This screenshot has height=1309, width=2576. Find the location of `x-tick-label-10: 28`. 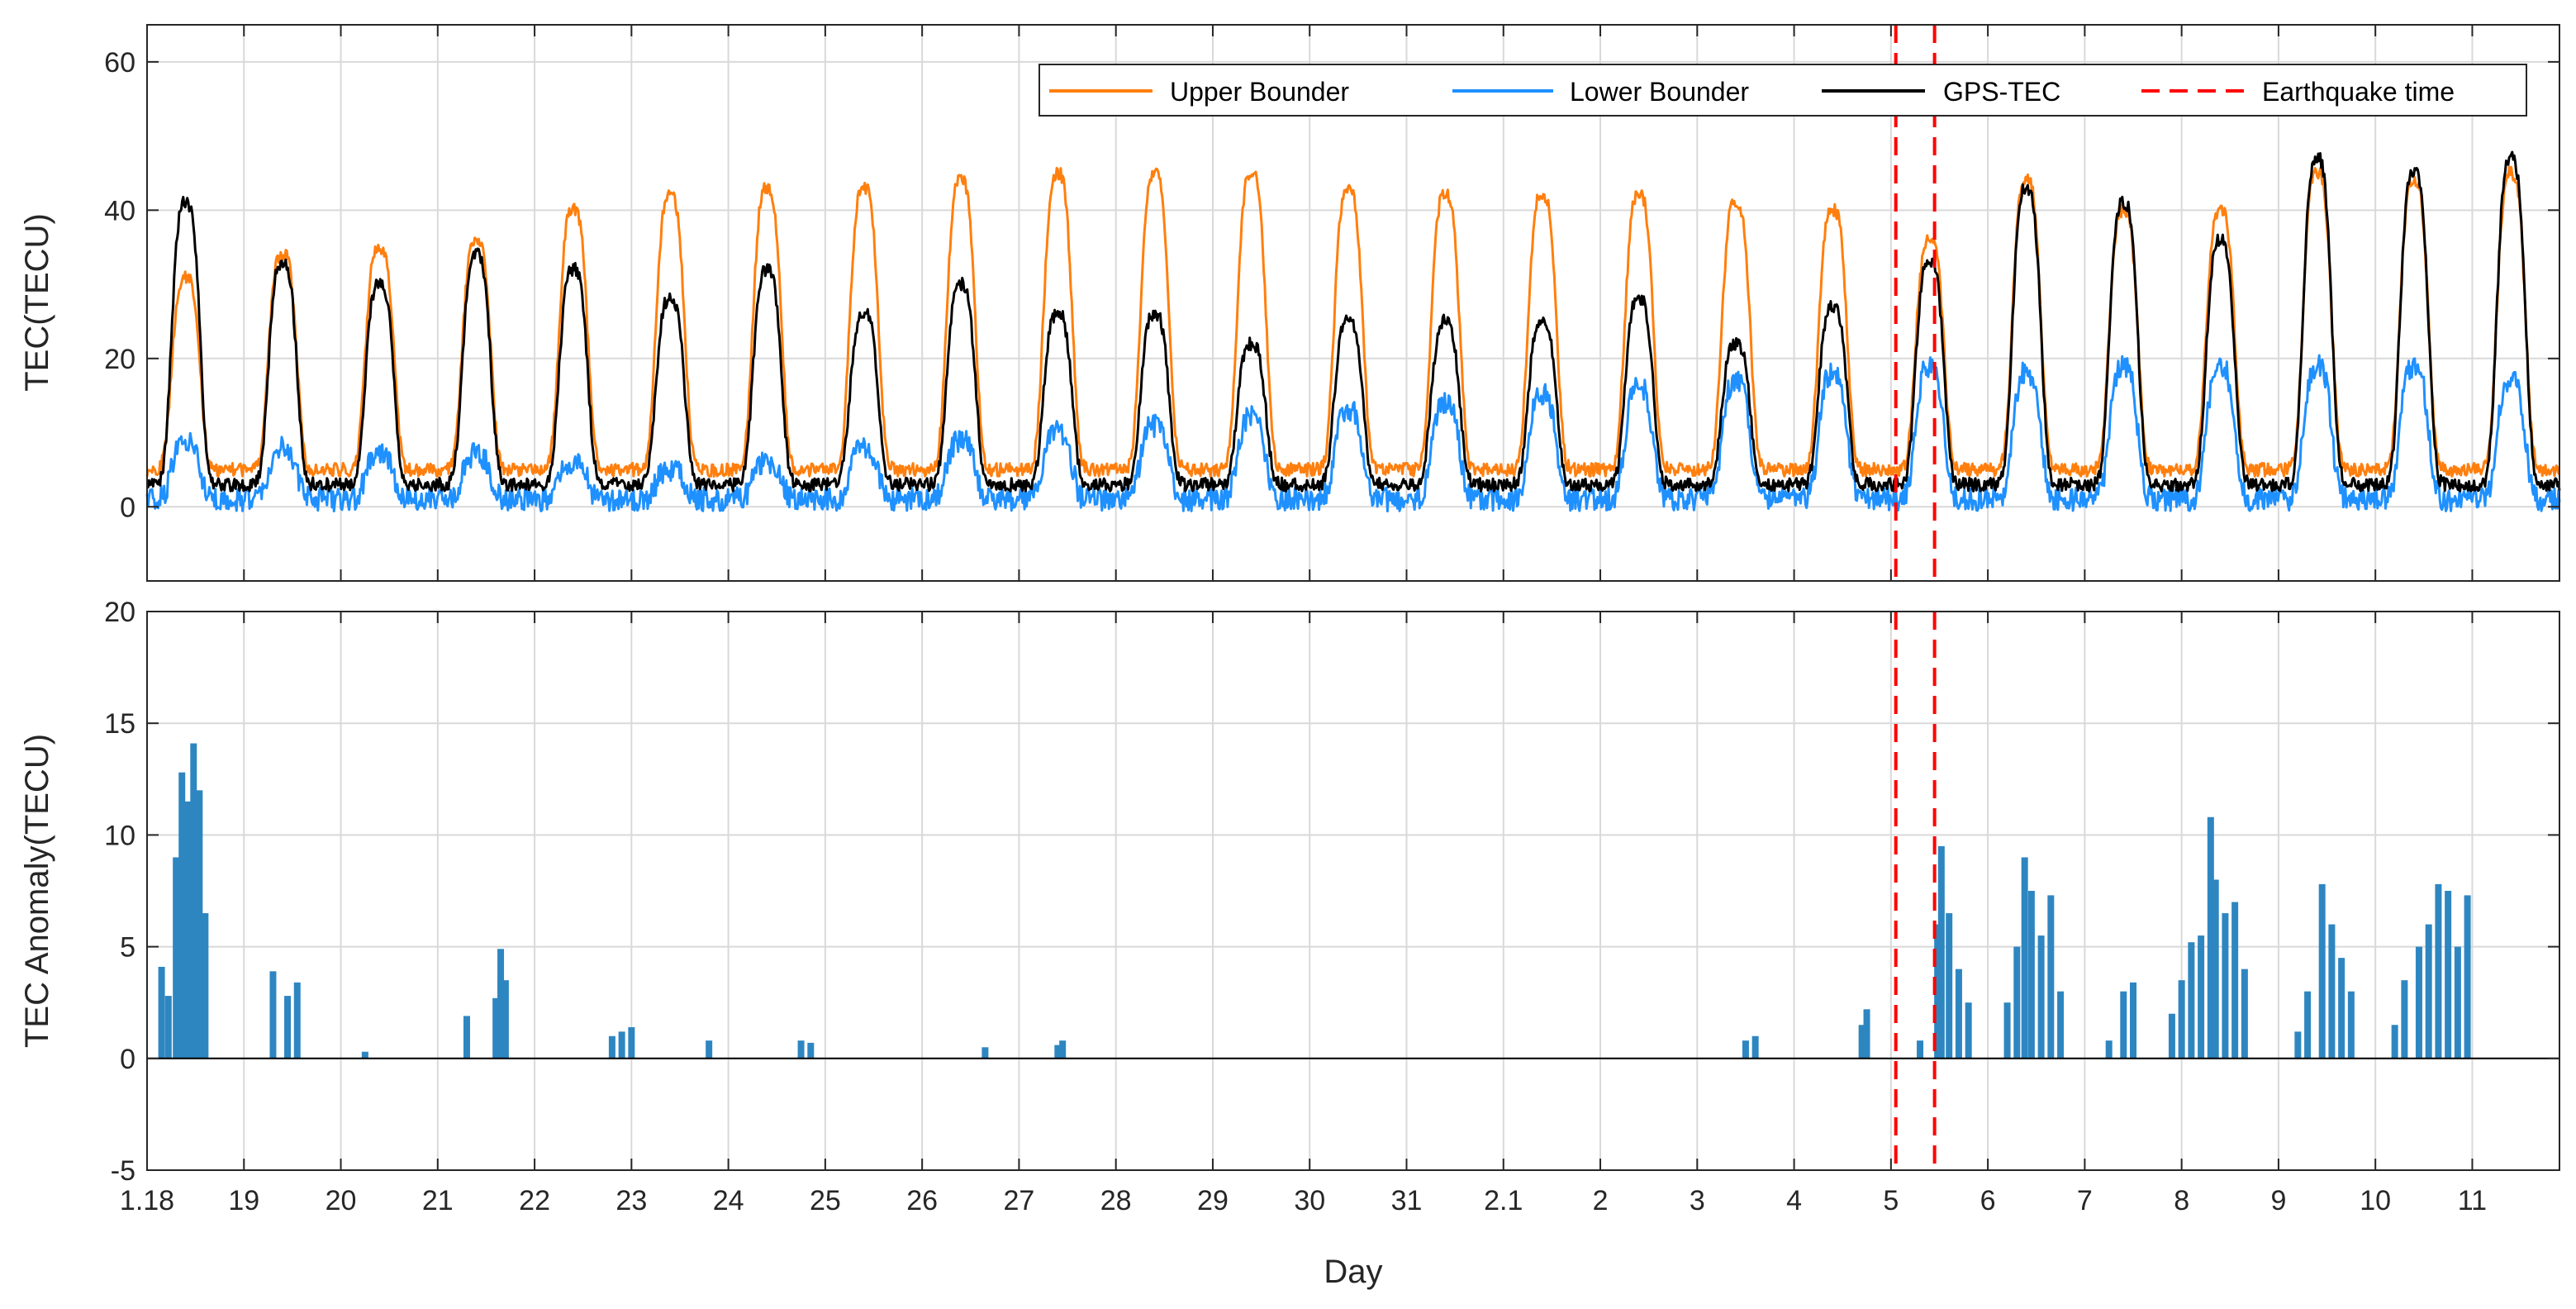

x-tick-label-10: 28 is located at coordinates (1116, 1200).